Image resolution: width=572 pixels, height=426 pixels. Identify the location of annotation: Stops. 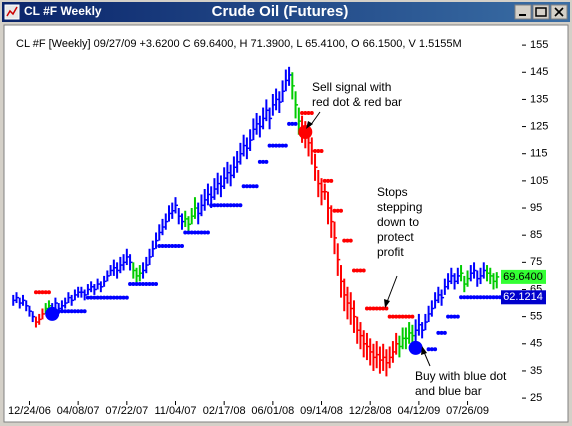
(392, 192).